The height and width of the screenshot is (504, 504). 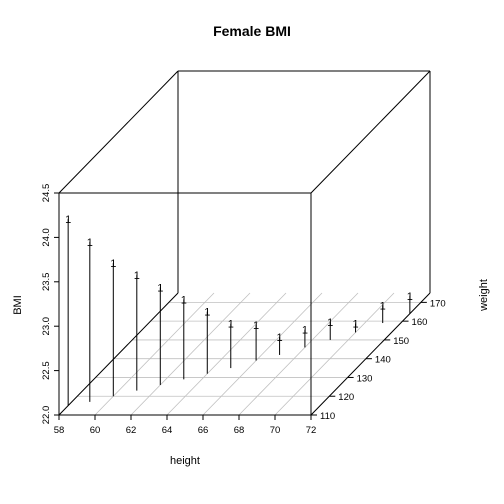 I want to click on y-tick-label: 130, so click(x=365, y=378).